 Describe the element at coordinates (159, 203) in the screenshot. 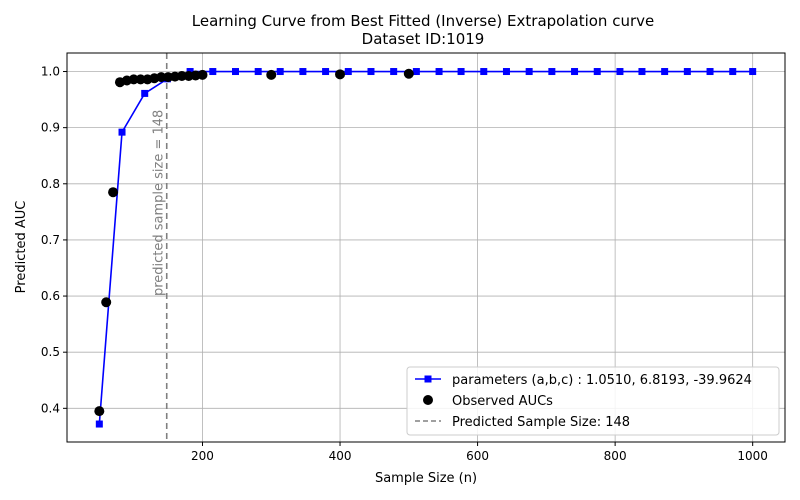

I see `predicted-sample-size-annotation: predicted sample size = 148` at that location.